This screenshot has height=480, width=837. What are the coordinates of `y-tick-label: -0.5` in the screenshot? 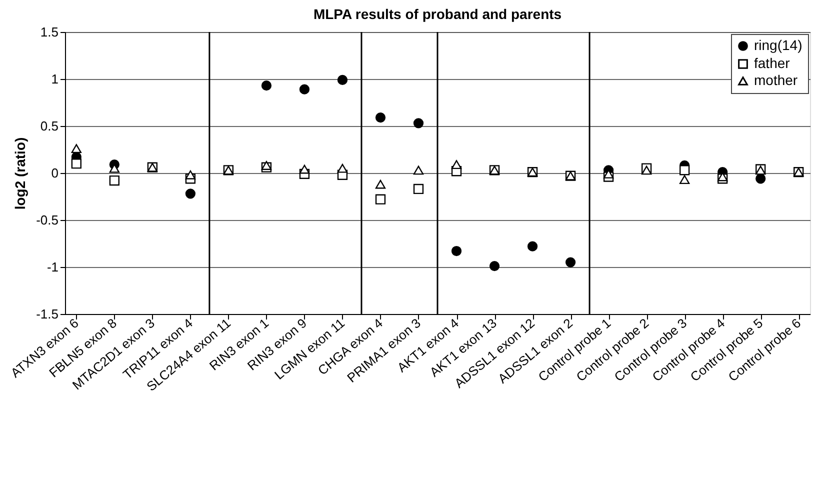 It's located at (47, 220).